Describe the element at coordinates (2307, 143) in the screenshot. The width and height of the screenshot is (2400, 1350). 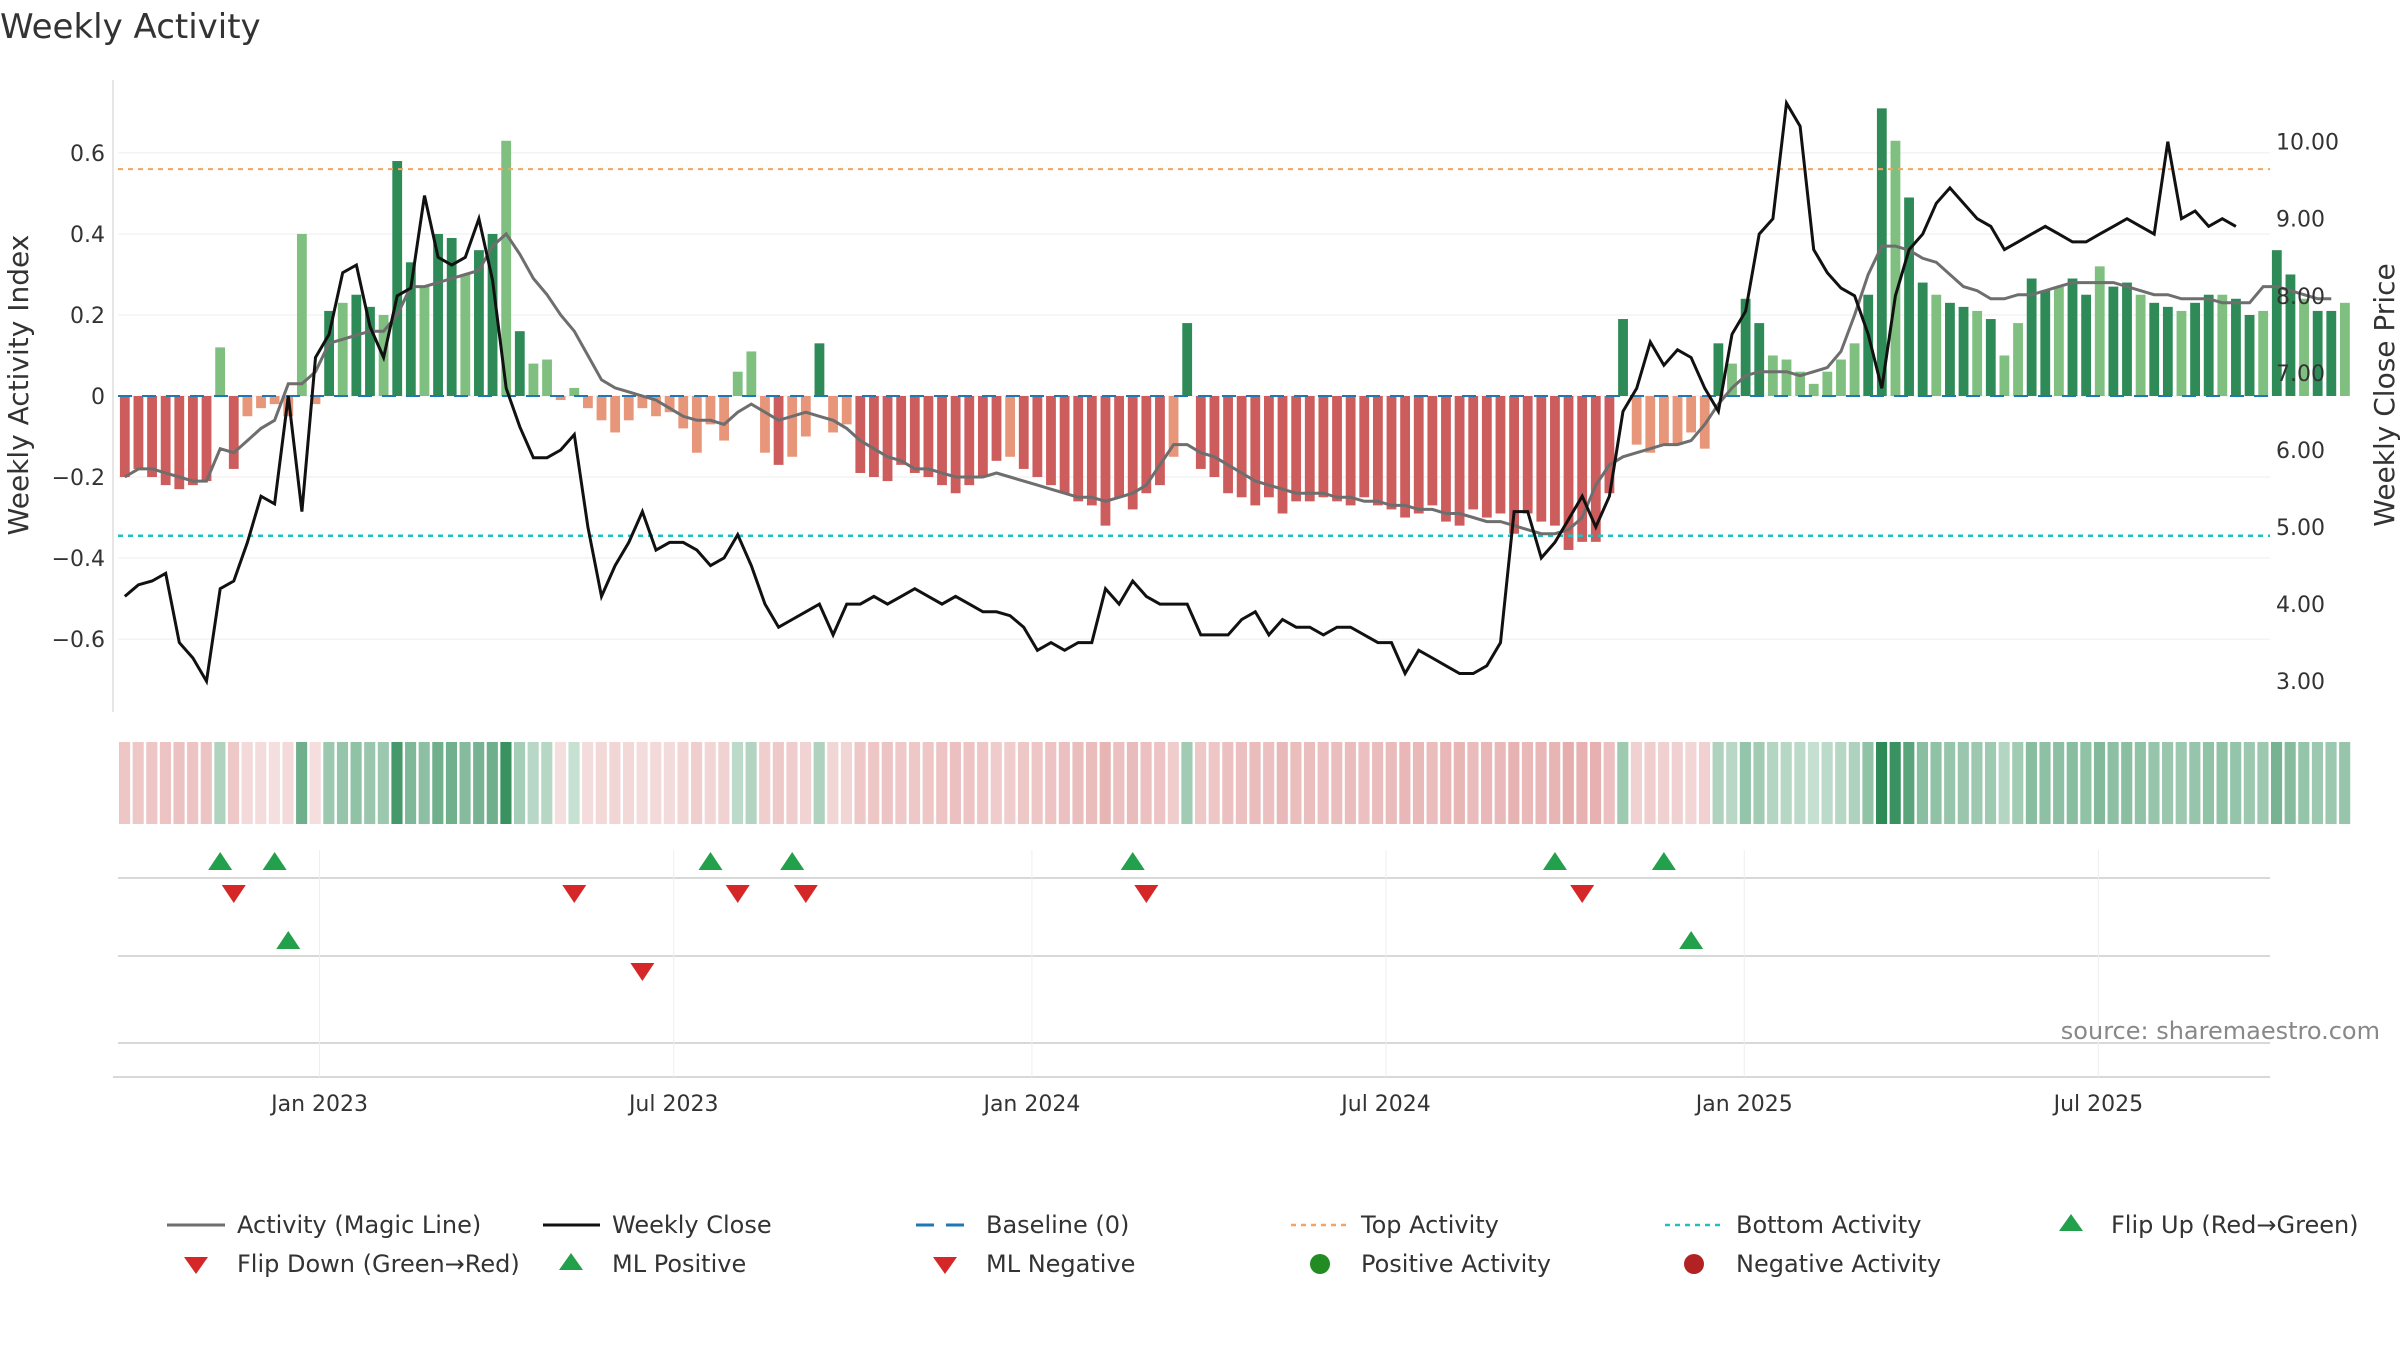
I see `right-tick-label: 10.00` at that location.